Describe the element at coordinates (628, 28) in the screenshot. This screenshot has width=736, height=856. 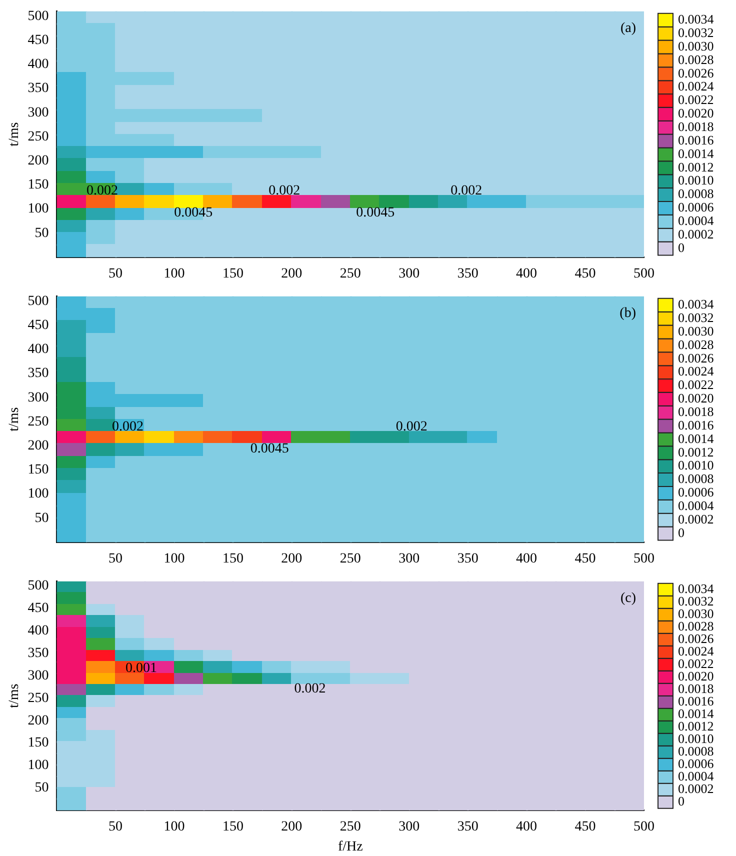
I see `annotation: (a)` at that location.